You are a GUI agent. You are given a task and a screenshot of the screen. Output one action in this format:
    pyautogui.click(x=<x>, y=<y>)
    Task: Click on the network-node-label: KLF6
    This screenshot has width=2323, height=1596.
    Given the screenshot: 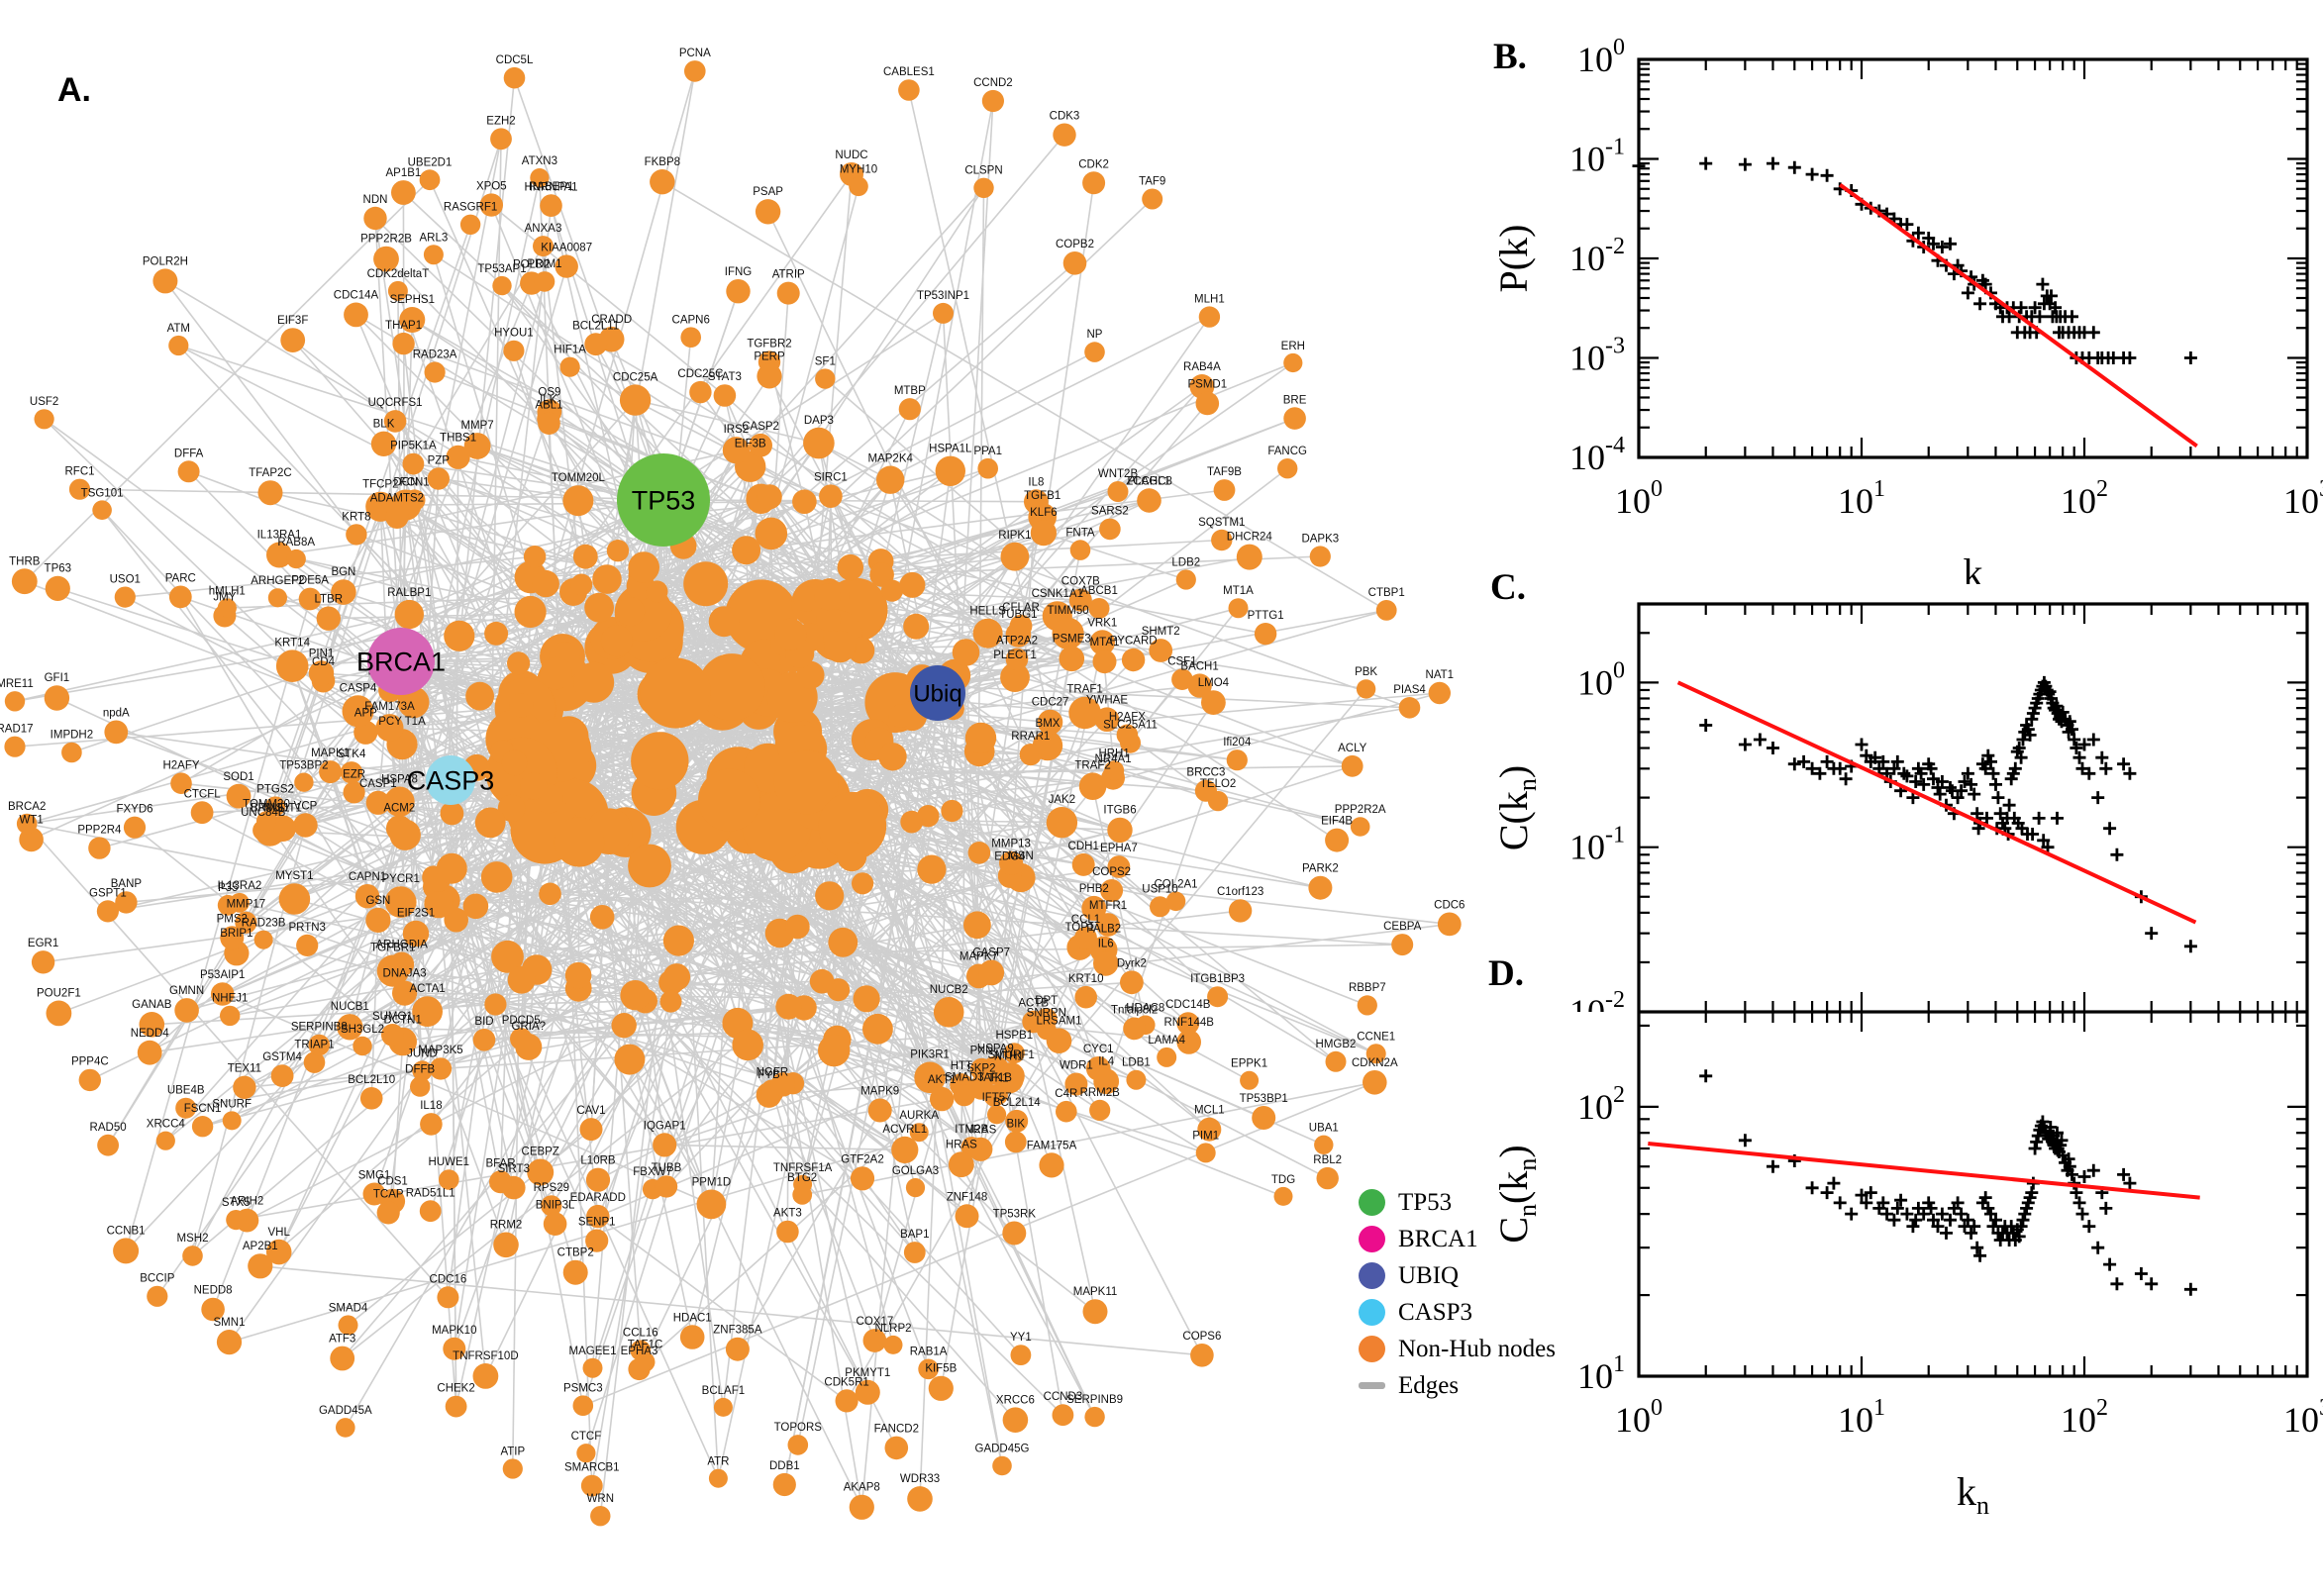 What is the action you would take?
    pyautogui.click(x=1044, y=513)
    